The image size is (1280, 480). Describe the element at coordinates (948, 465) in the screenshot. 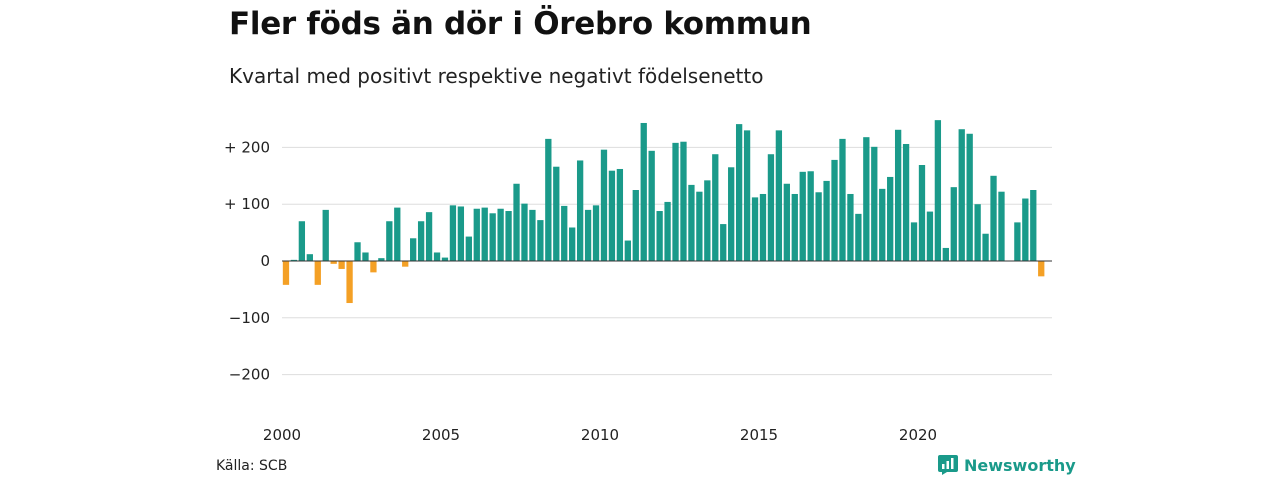

I see `newsworthy-logo-icon` at that location.